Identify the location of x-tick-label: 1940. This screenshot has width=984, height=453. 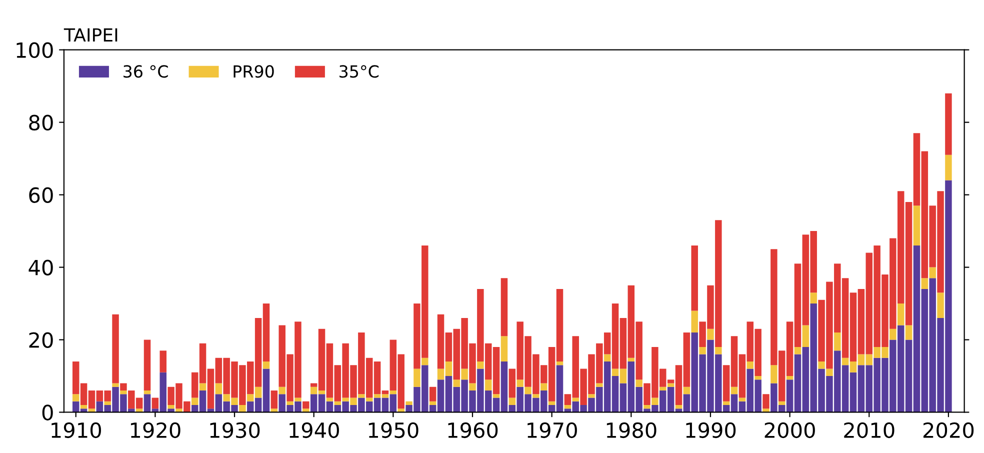
(314, 430).